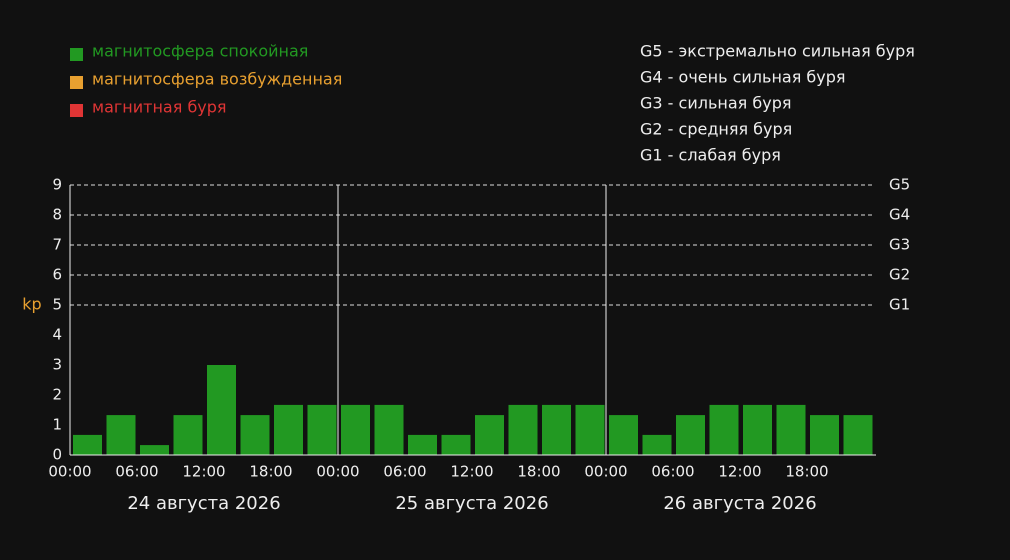 This screenshot has width=1010, height=560. Describe the element at coordinates (57, 185) in the screenshot. I see `y-tick-label: 9` at that location.